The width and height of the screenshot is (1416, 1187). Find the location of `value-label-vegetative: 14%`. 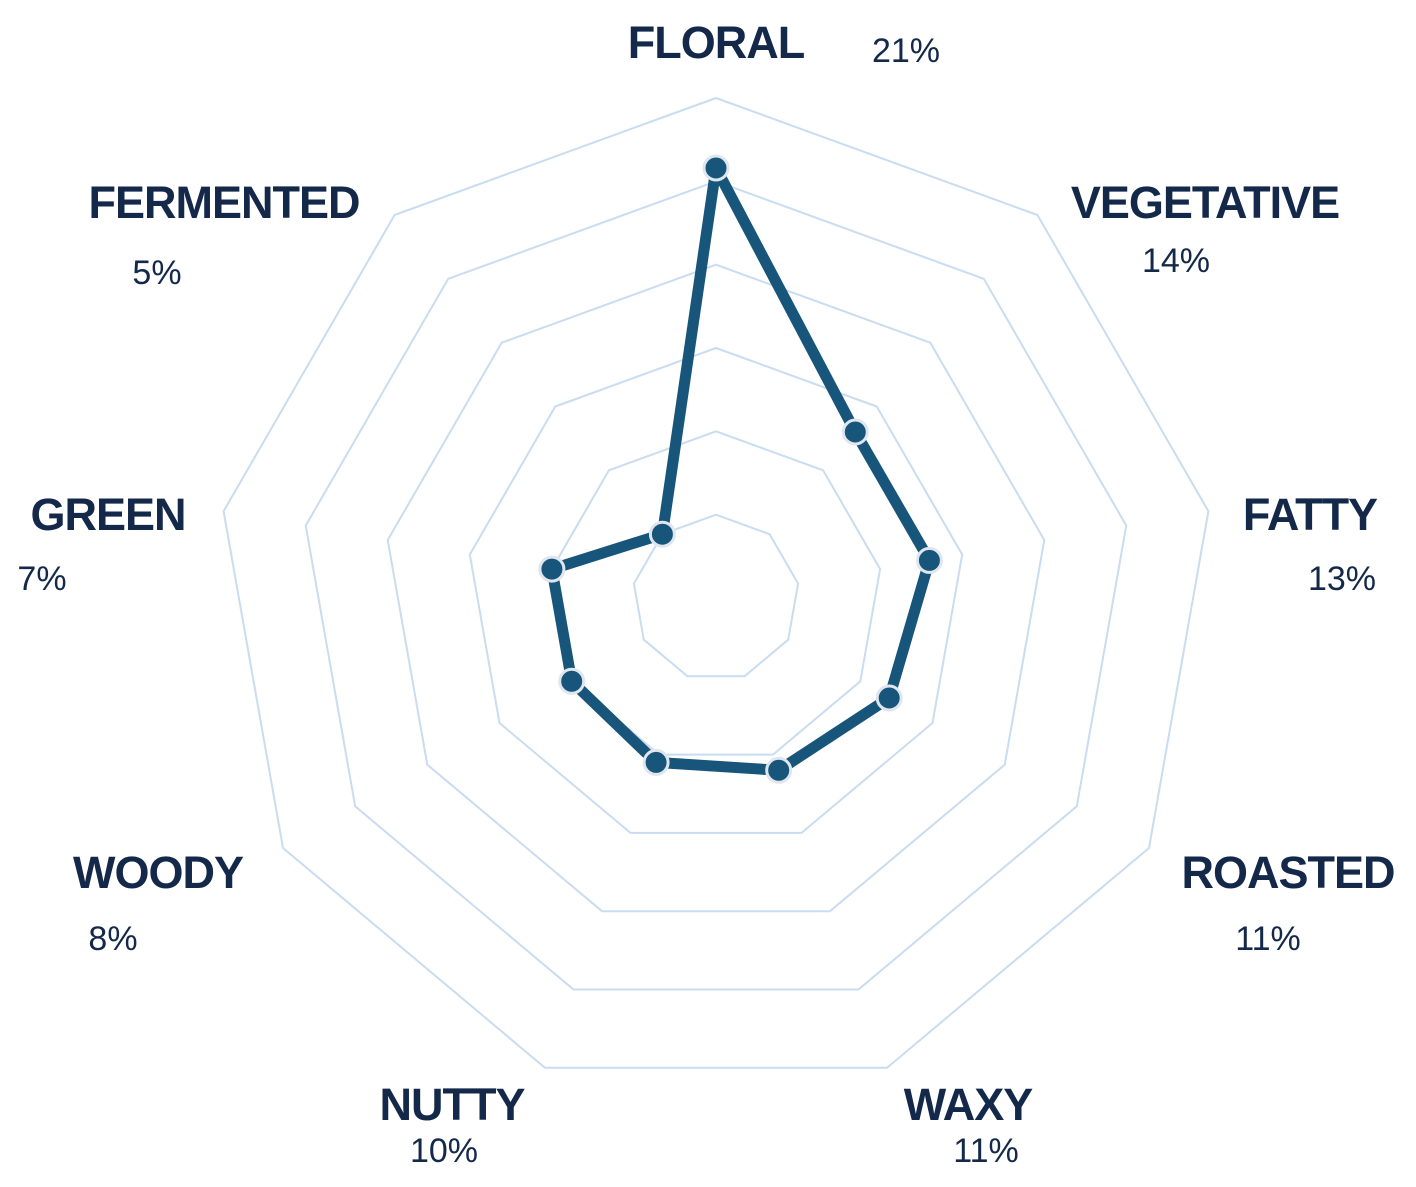

value-label-vegetative: 14% is located at coordinates (1176, 261).